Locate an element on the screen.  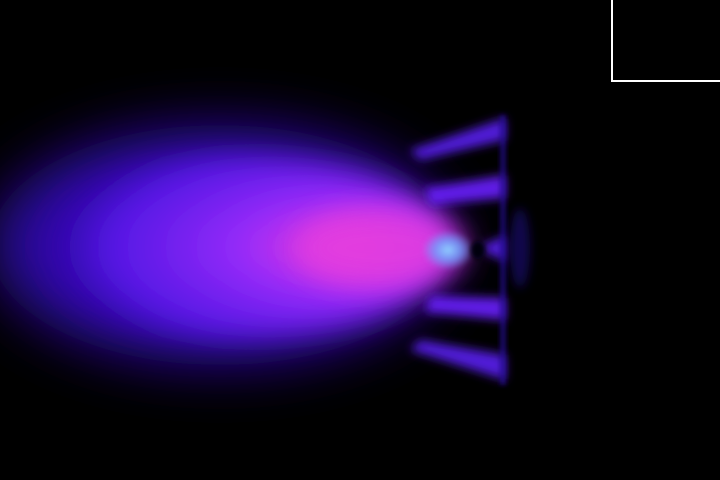
inset-view-frame is located at coordinates (665, 41).